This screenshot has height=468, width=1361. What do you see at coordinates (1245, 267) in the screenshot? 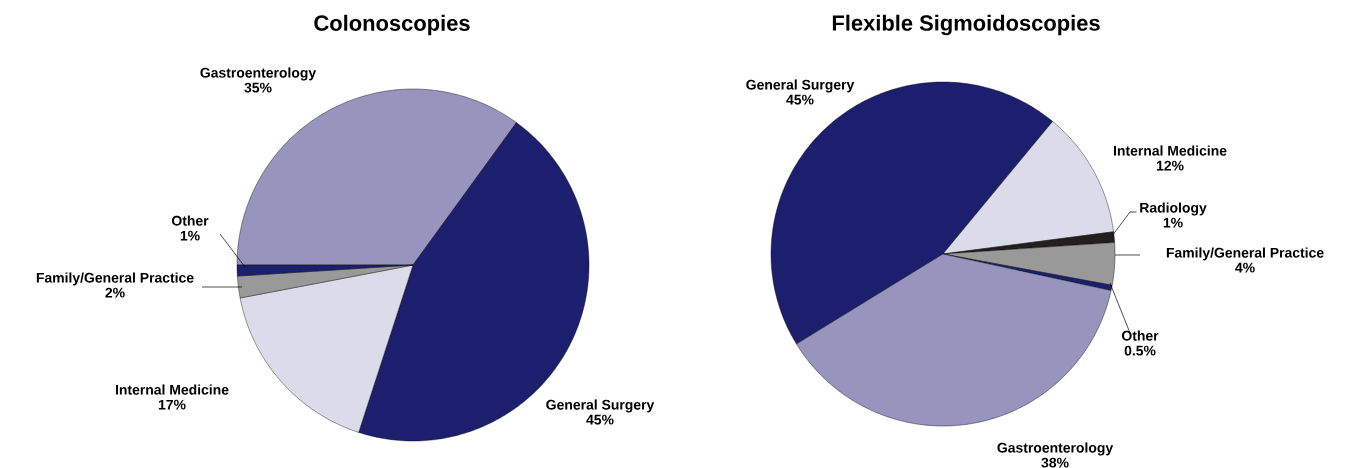
I see `data-label: 4%` at bounding box center [1245, 267].